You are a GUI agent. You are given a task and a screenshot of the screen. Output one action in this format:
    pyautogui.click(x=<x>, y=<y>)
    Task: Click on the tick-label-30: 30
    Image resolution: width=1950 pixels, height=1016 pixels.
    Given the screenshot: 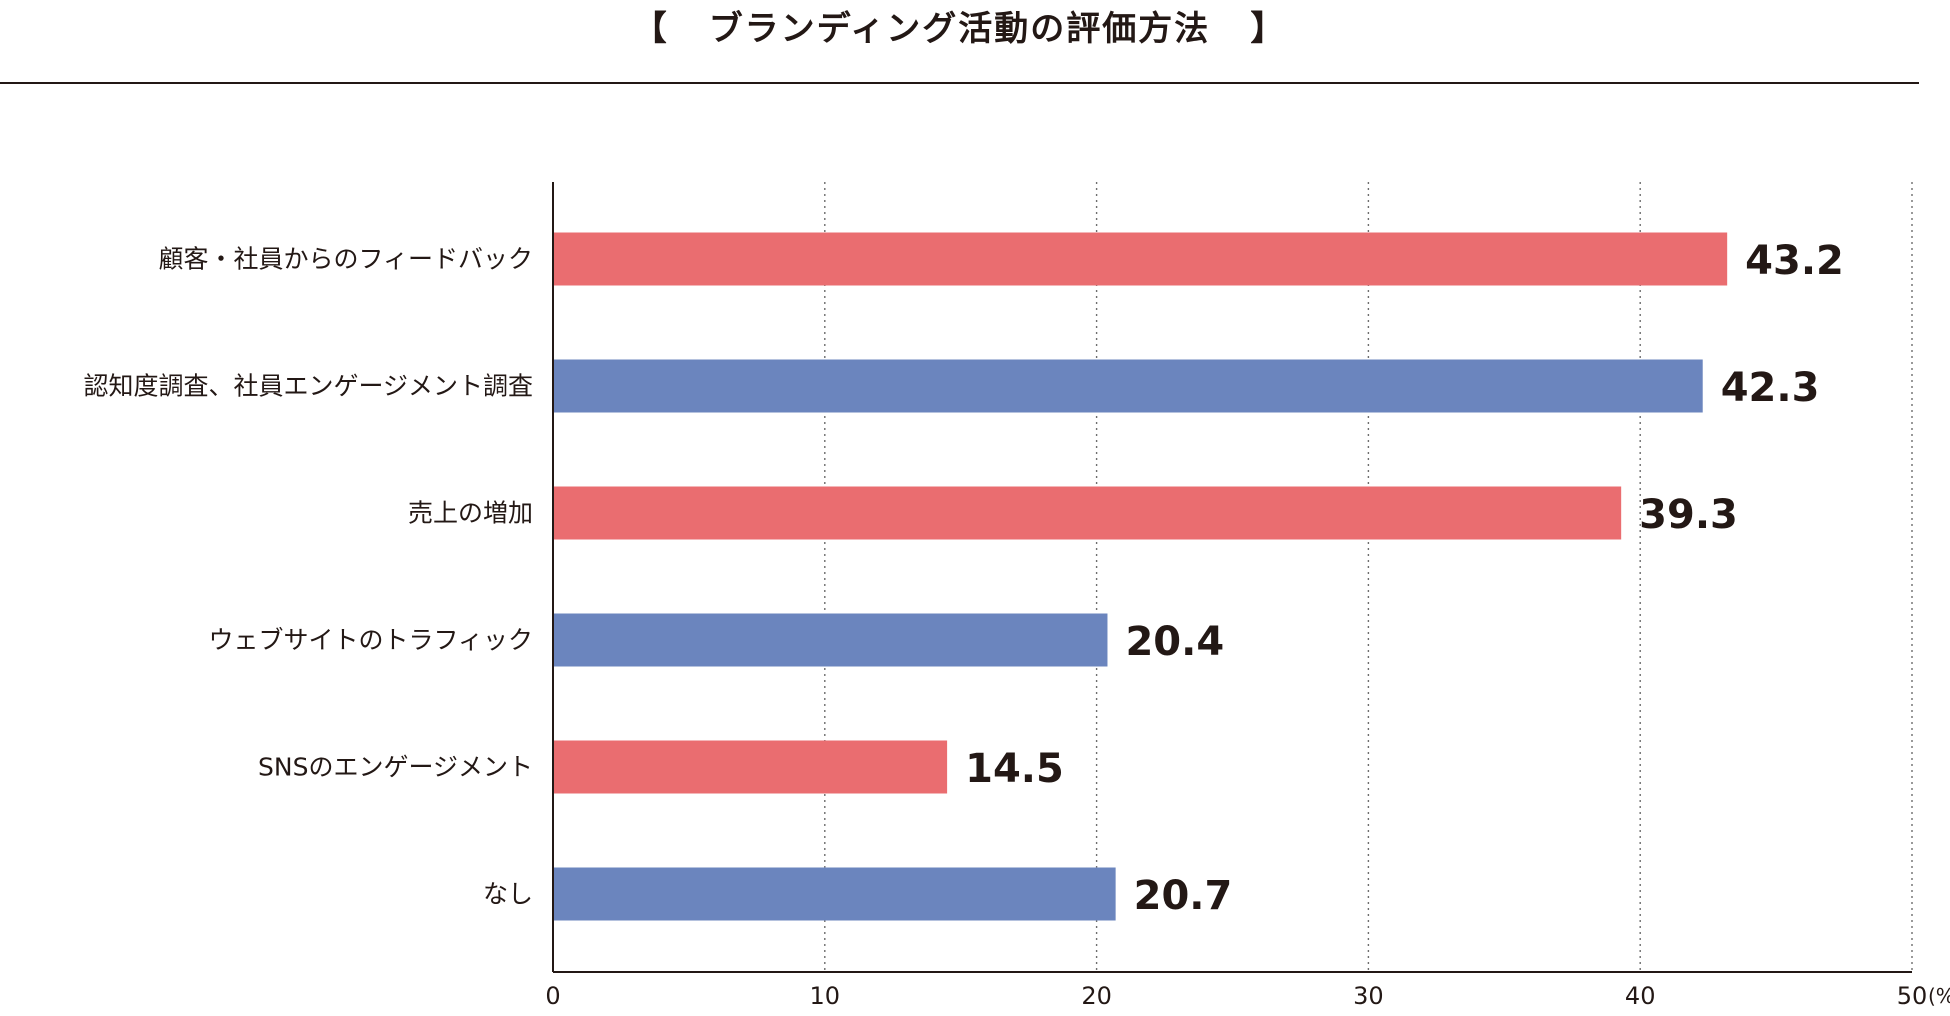 What is the action you would take?
    pyautogui.click(x=1368, y=996)
    